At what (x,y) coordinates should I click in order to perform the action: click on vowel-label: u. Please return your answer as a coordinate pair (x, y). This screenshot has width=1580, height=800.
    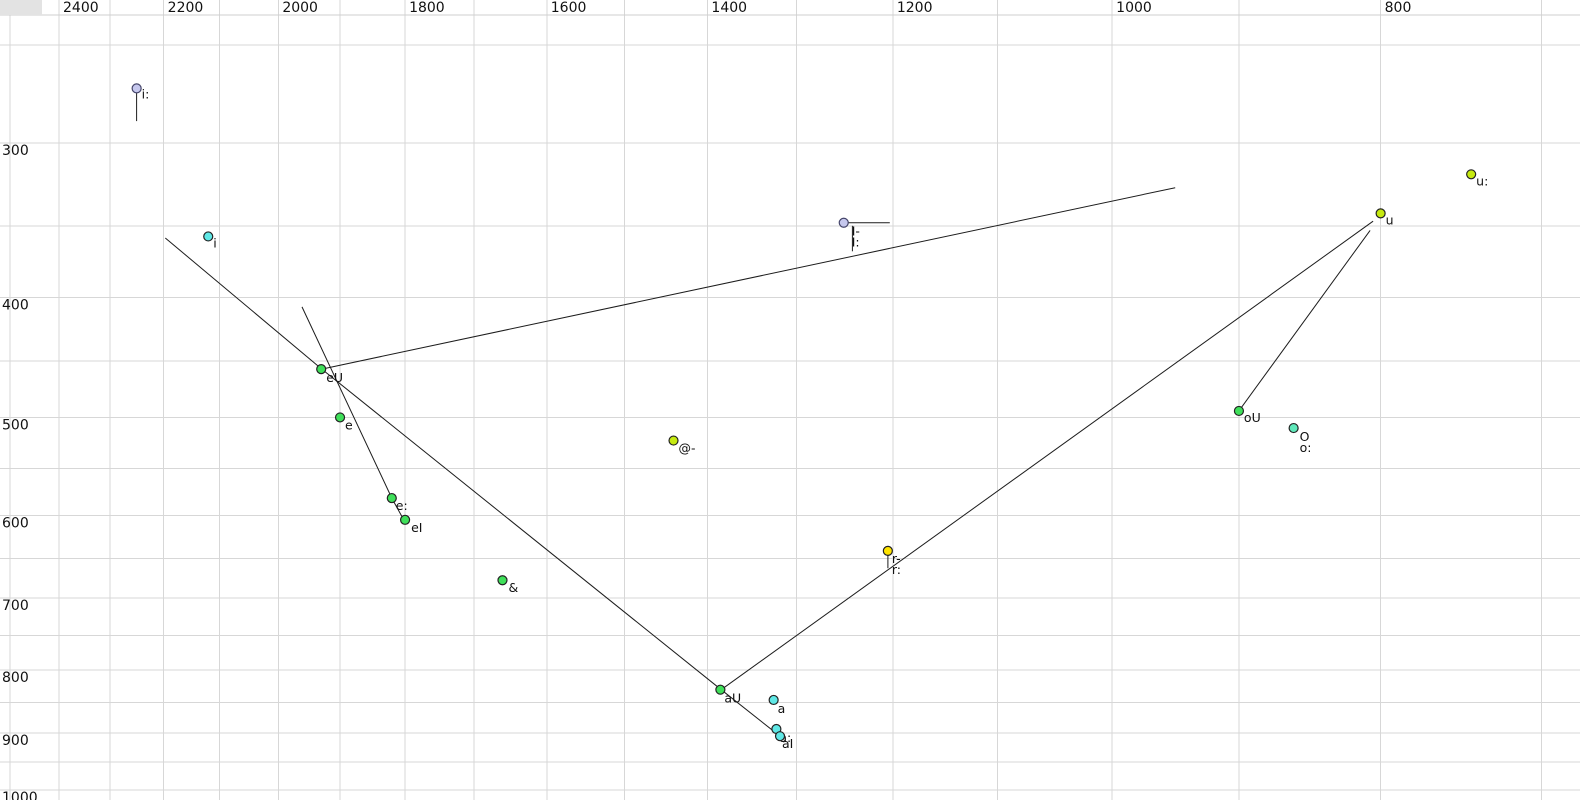
    Looking at the image, I should click on (1390, 219).